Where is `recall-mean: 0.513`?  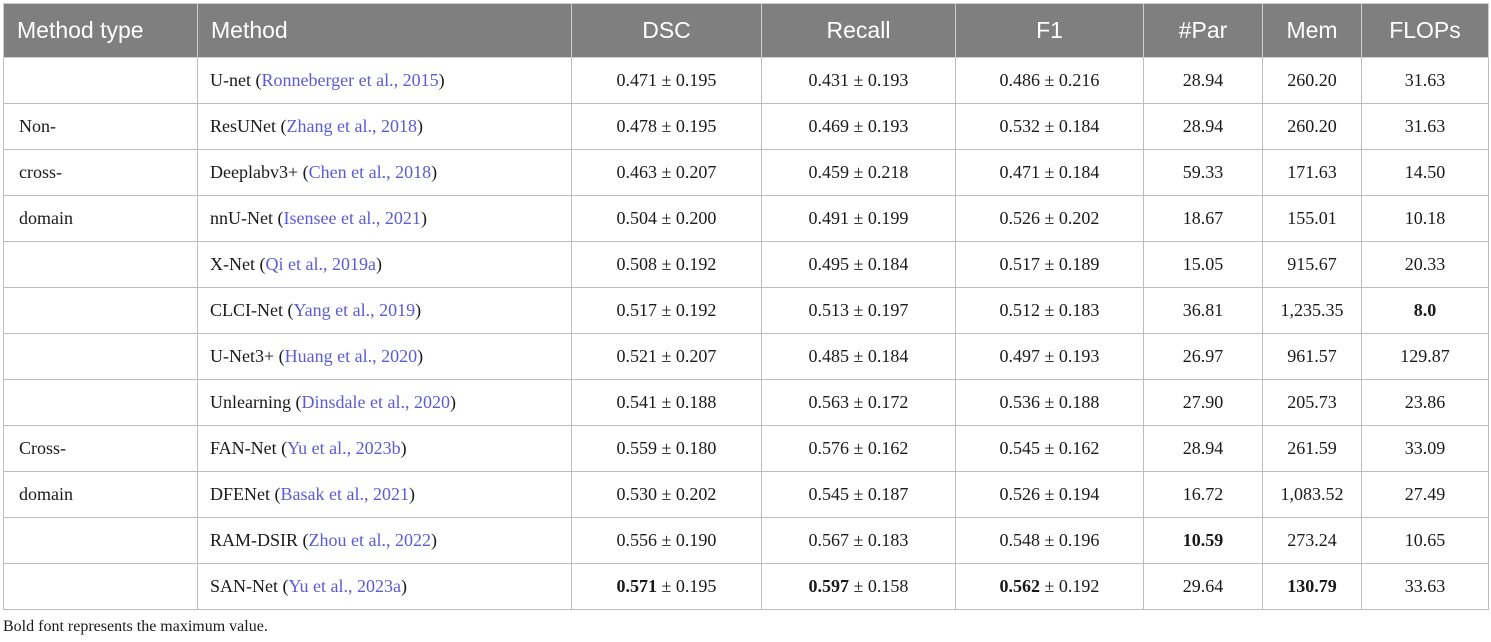 recall-mean: 0.513 is located at coordinates (829, 310).